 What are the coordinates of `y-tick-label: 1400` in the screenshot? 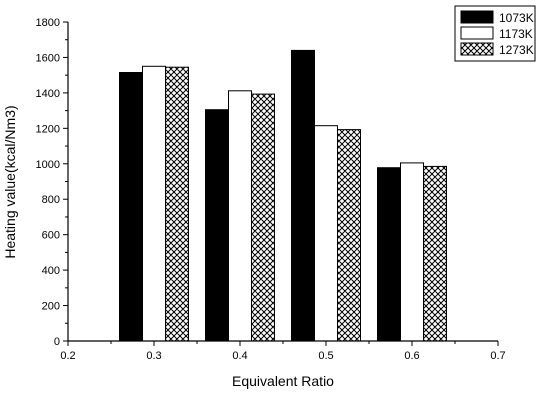 It's located at (48, 94).